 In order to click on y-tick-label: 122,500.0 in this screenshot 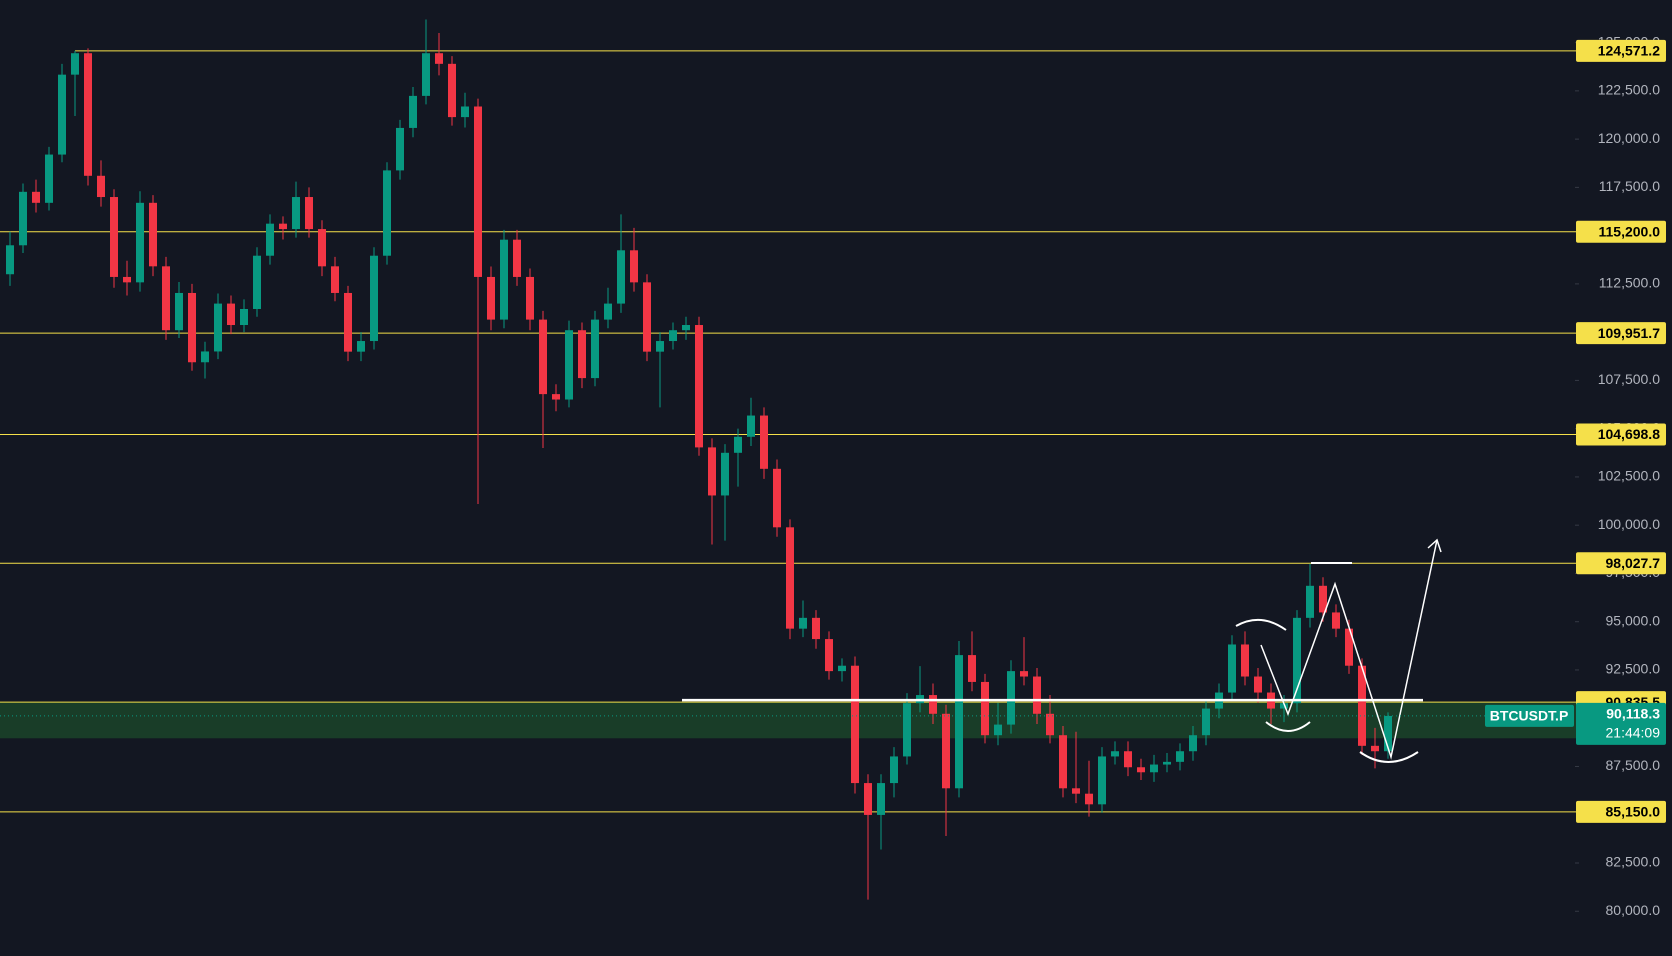, I will do `click(1629, 90)`.